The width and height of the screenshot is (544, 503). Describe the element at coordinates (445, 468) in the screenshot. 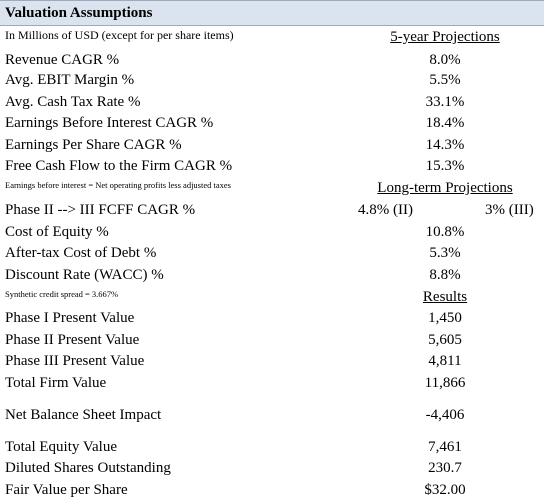

I see `shares-value: 230.7` at that location.